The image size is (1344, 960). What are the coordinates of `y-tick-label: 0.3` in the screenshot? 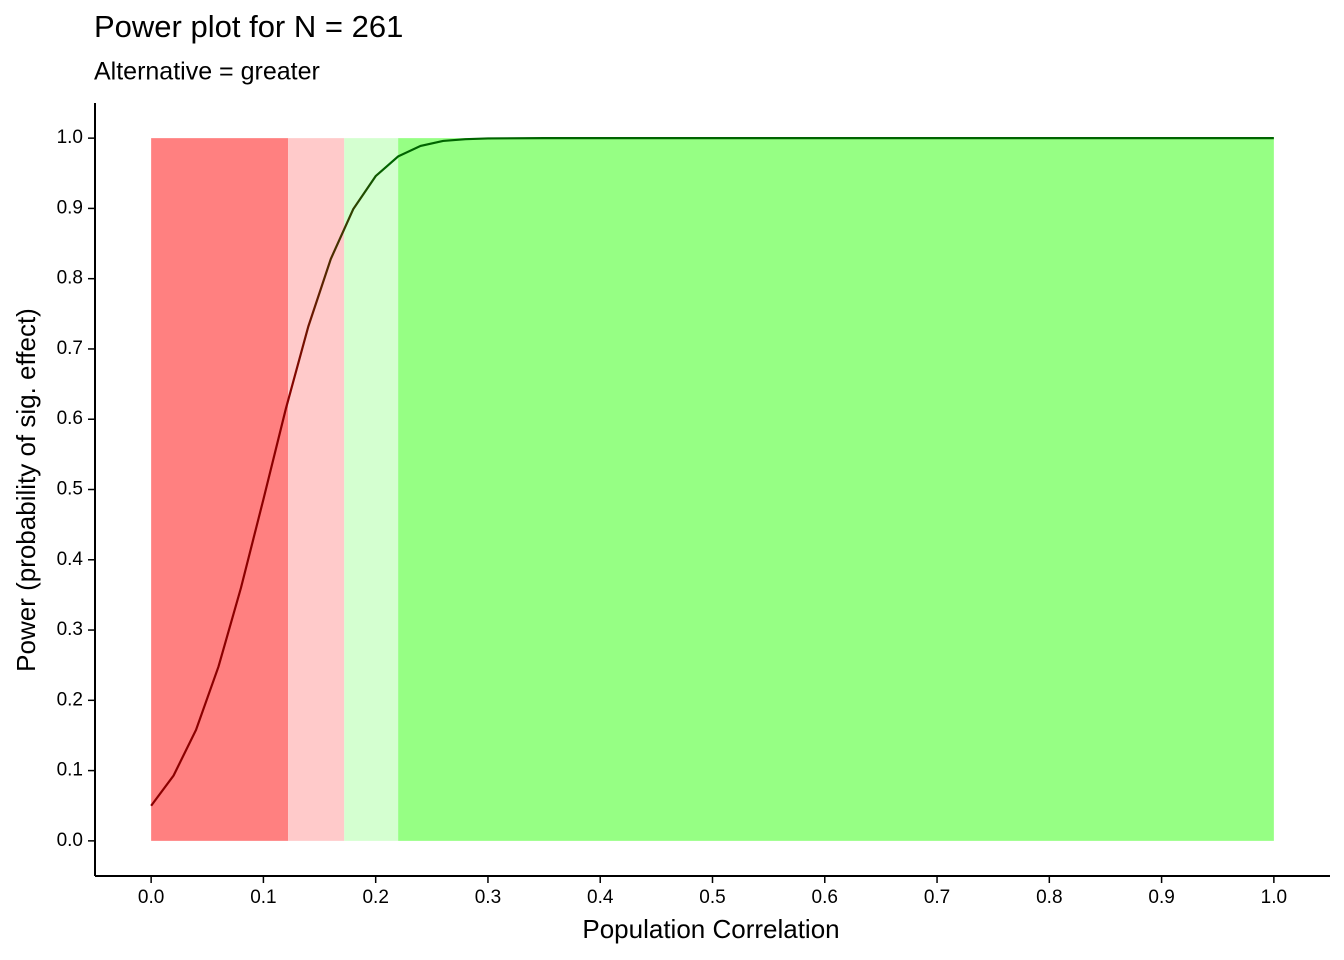 It's located at (70, 629).